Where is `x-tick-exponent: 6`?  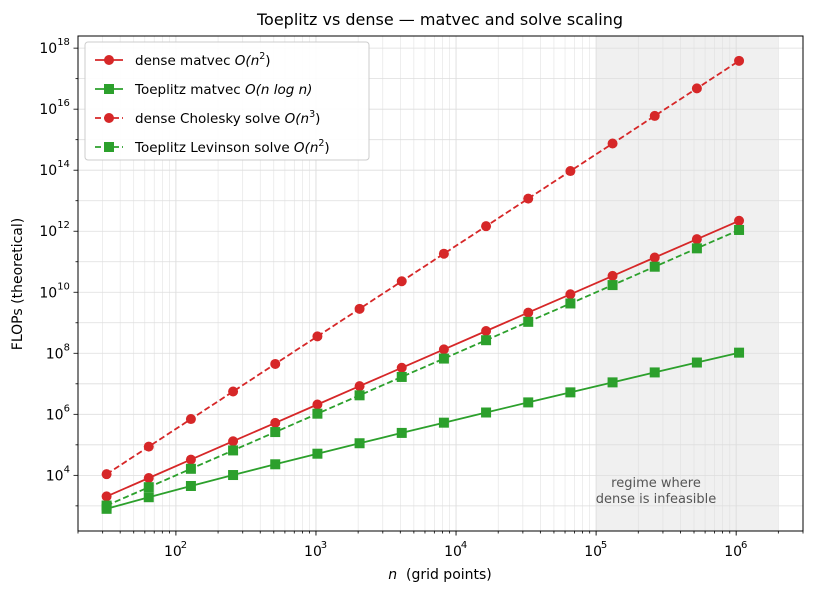 x-tick-exponent: 6 is located at coordinates (744, 545).